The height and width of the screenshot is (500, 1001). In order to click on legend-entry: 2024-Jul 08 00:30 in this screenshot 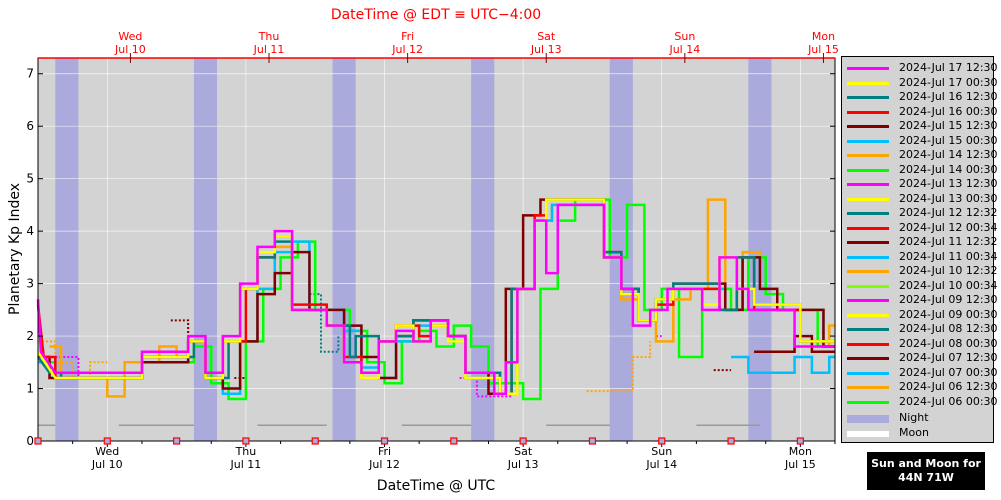, I will do `click(922, 344)`.